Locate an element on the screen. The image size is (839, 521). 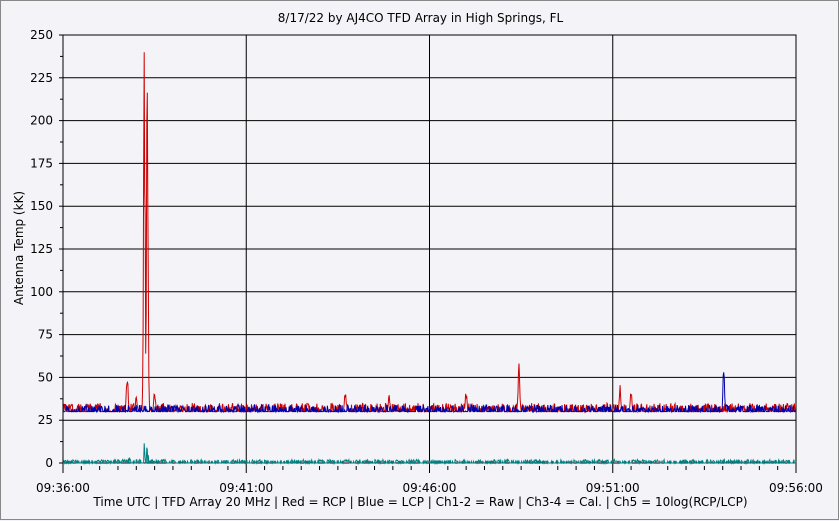
y-tick-label: 225 is located at coordinates (41, 78).